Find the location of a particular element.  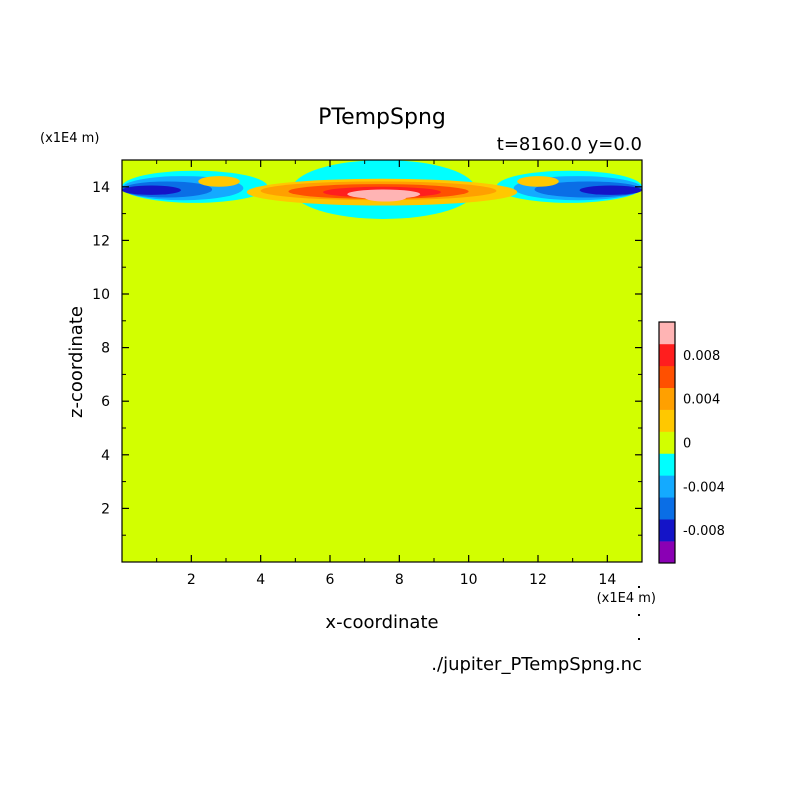

y-tick-label: 2 is located at coordinates (105, 509).